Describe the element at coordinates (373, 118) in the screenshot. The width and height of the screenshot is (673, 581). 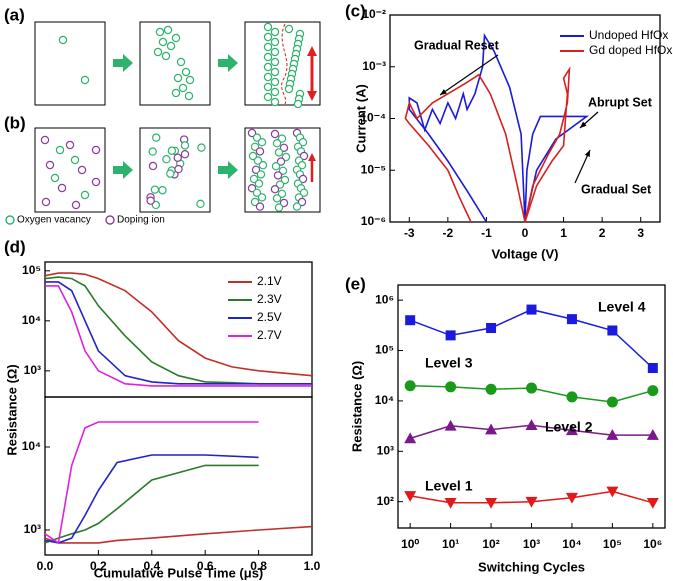
I see `y-tick-label: 10⁻⁴` at that location.